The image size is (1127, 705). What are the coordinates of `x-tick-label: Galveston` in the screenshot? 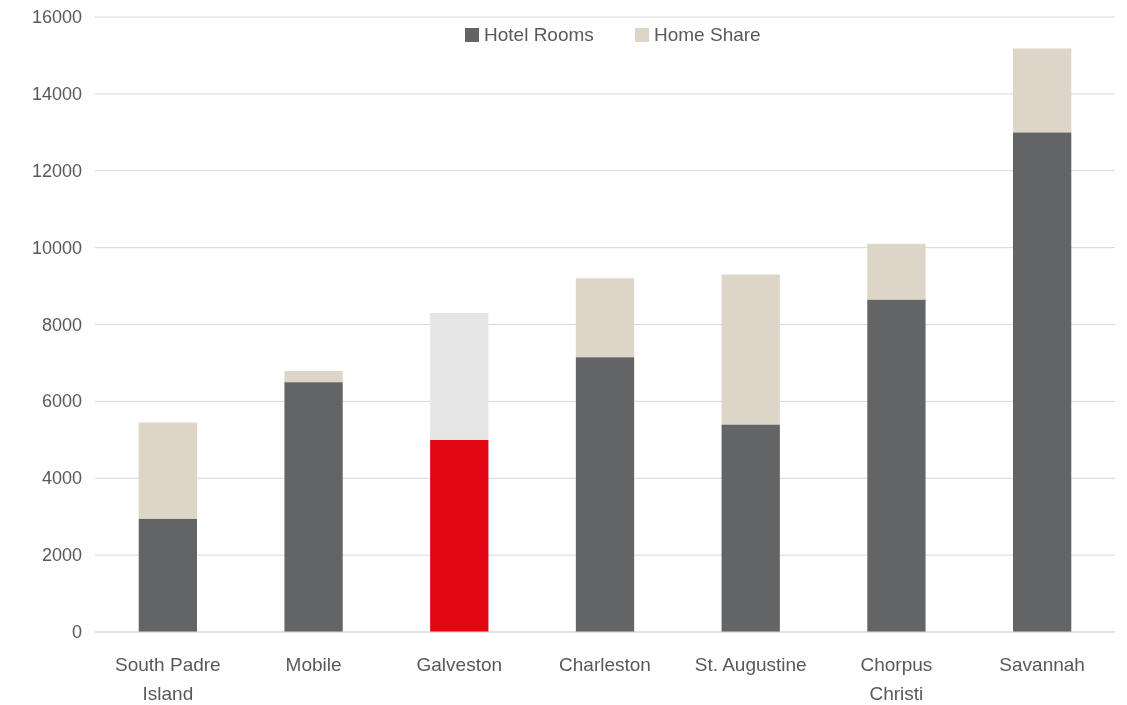 It's located at (459, 664).